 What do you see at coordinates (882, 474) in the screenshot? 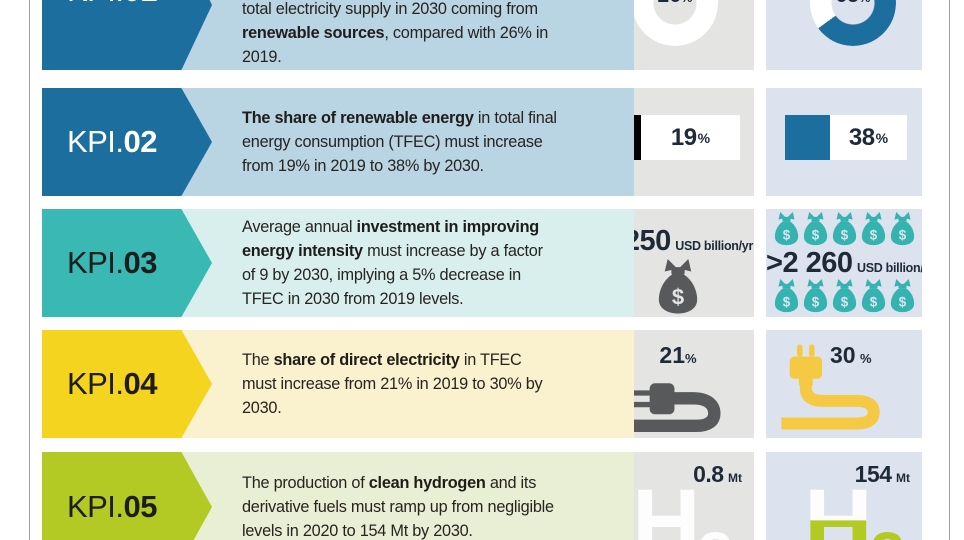
I see `hydrogen-2030-value: 154 Mt` at bounding box center [882, 474].